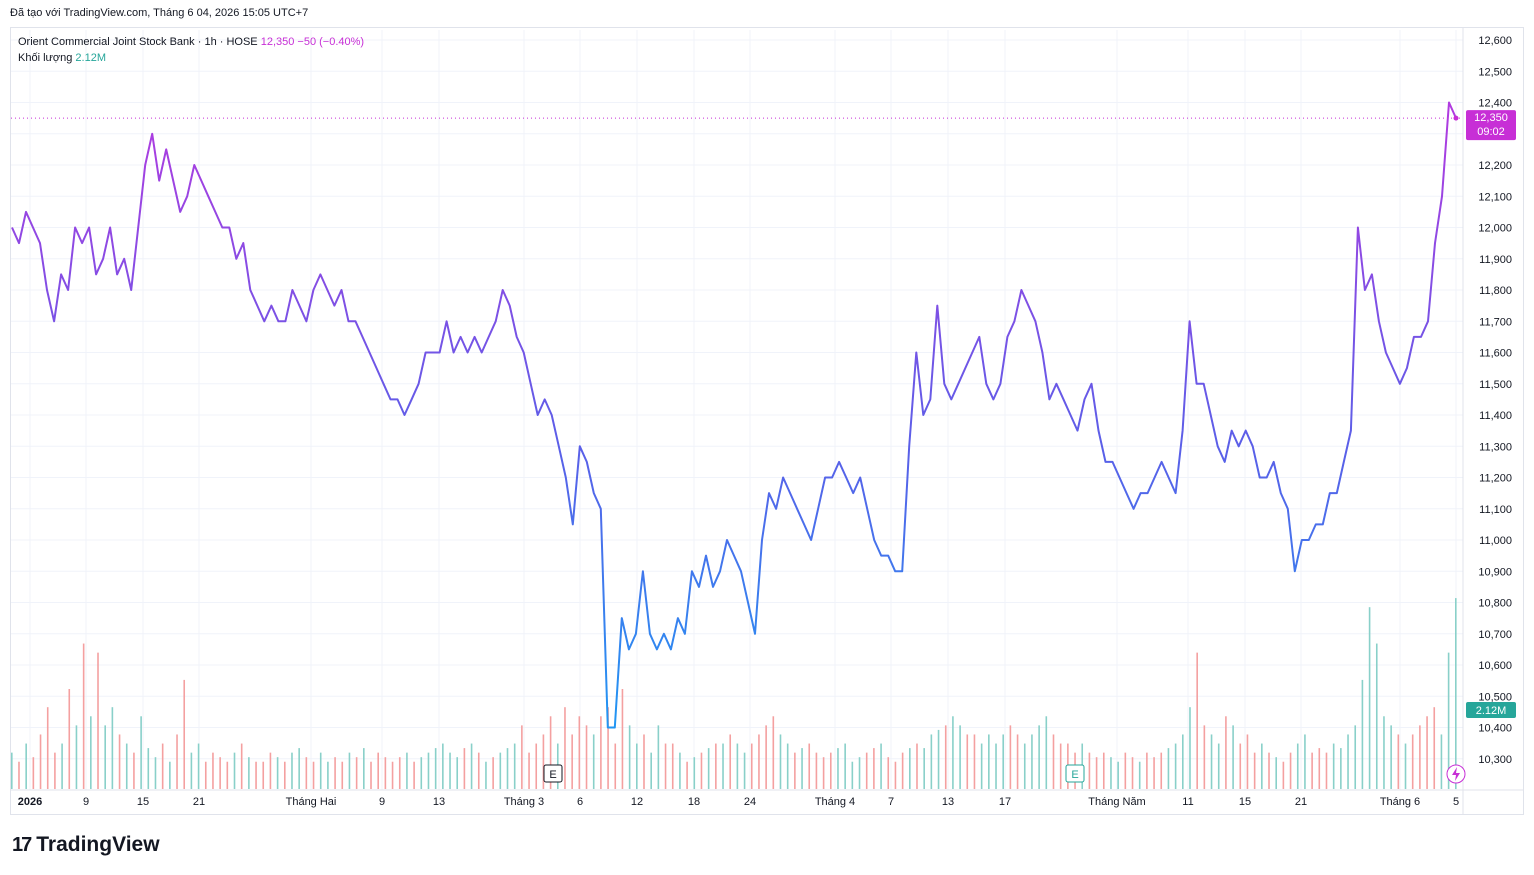 This screenshot has height=875, width=1534. Describe the element at coordinates (22, 844) in the screenshot. I see `tradingview-logo-icon: 17` at that location.